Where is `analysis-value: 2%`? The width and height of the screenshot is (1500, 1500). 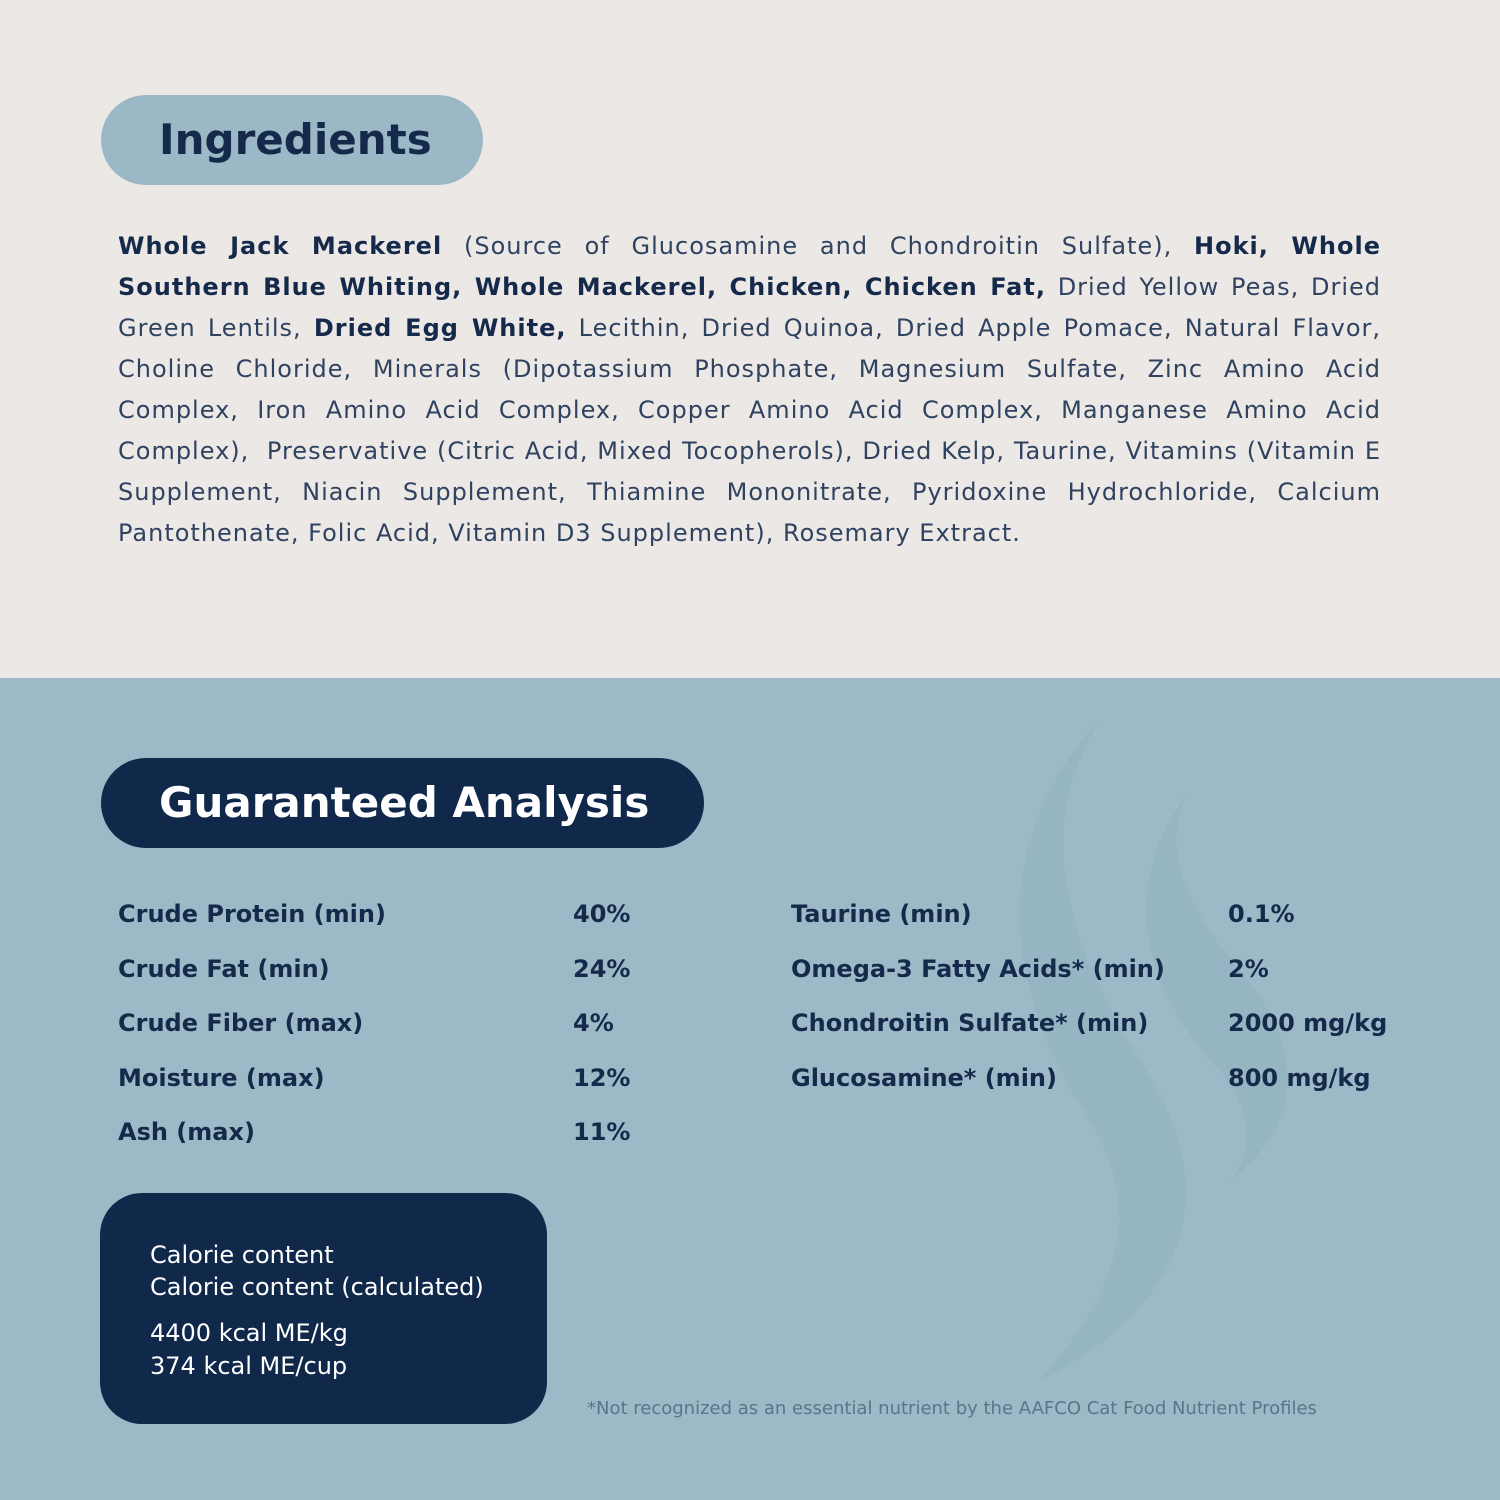
analysis-value: 2% is located at coordinates (1248, 968).